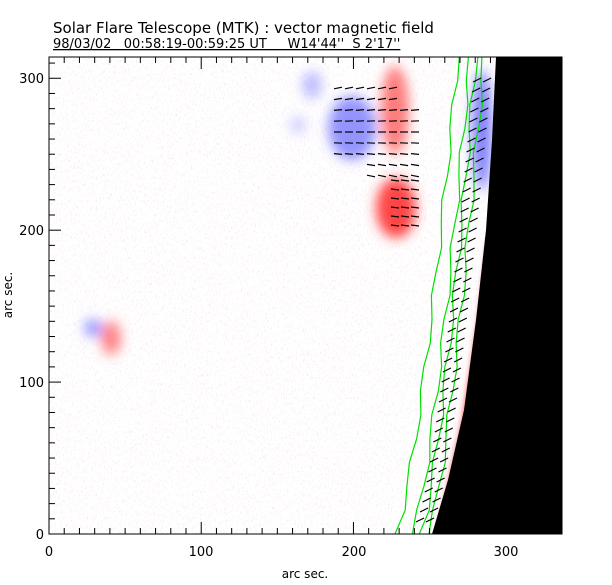  Describe the element at coordinates (93, 328) in the screenshot. I see `negative-spot-east` at that location.